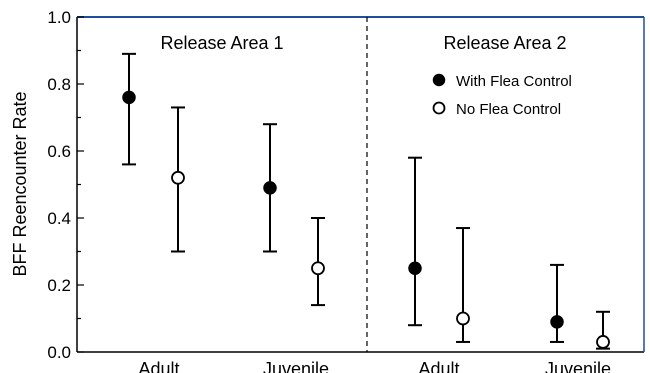 The height and width of the screenshot is (373, 650). What do you see at coordinates (514, 81) in the screenshot?
I see `legend-label-with-flea-control: With Flea Control` at bounding box center [514, 81].